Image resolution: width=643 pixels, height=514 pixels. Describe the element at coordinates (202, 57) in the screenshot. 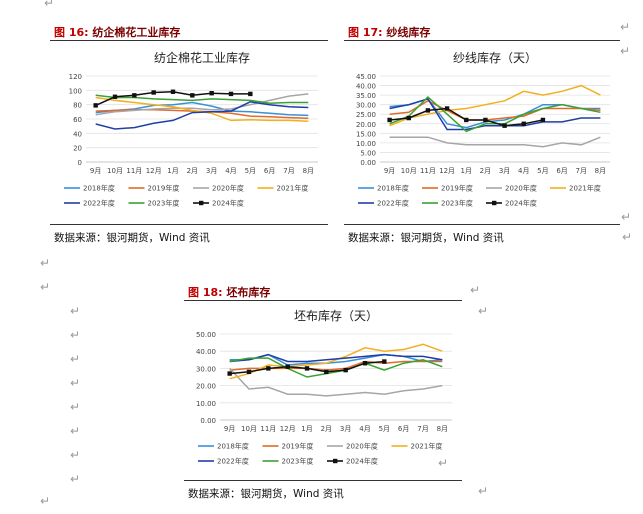

I see `chart-title: 纺企棉花工业库存` at that location.